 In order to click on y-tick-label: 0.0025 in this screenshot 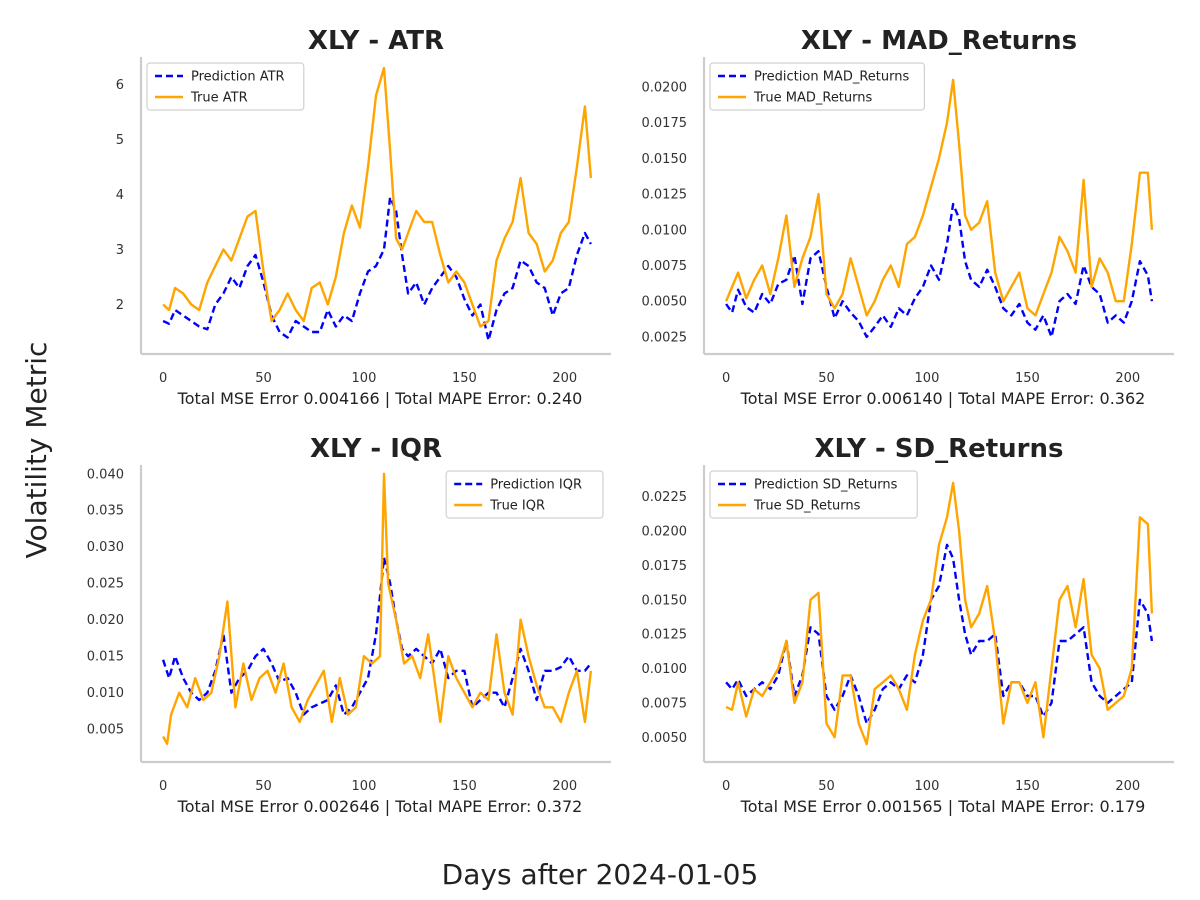, I will do `click(665, 337)`.